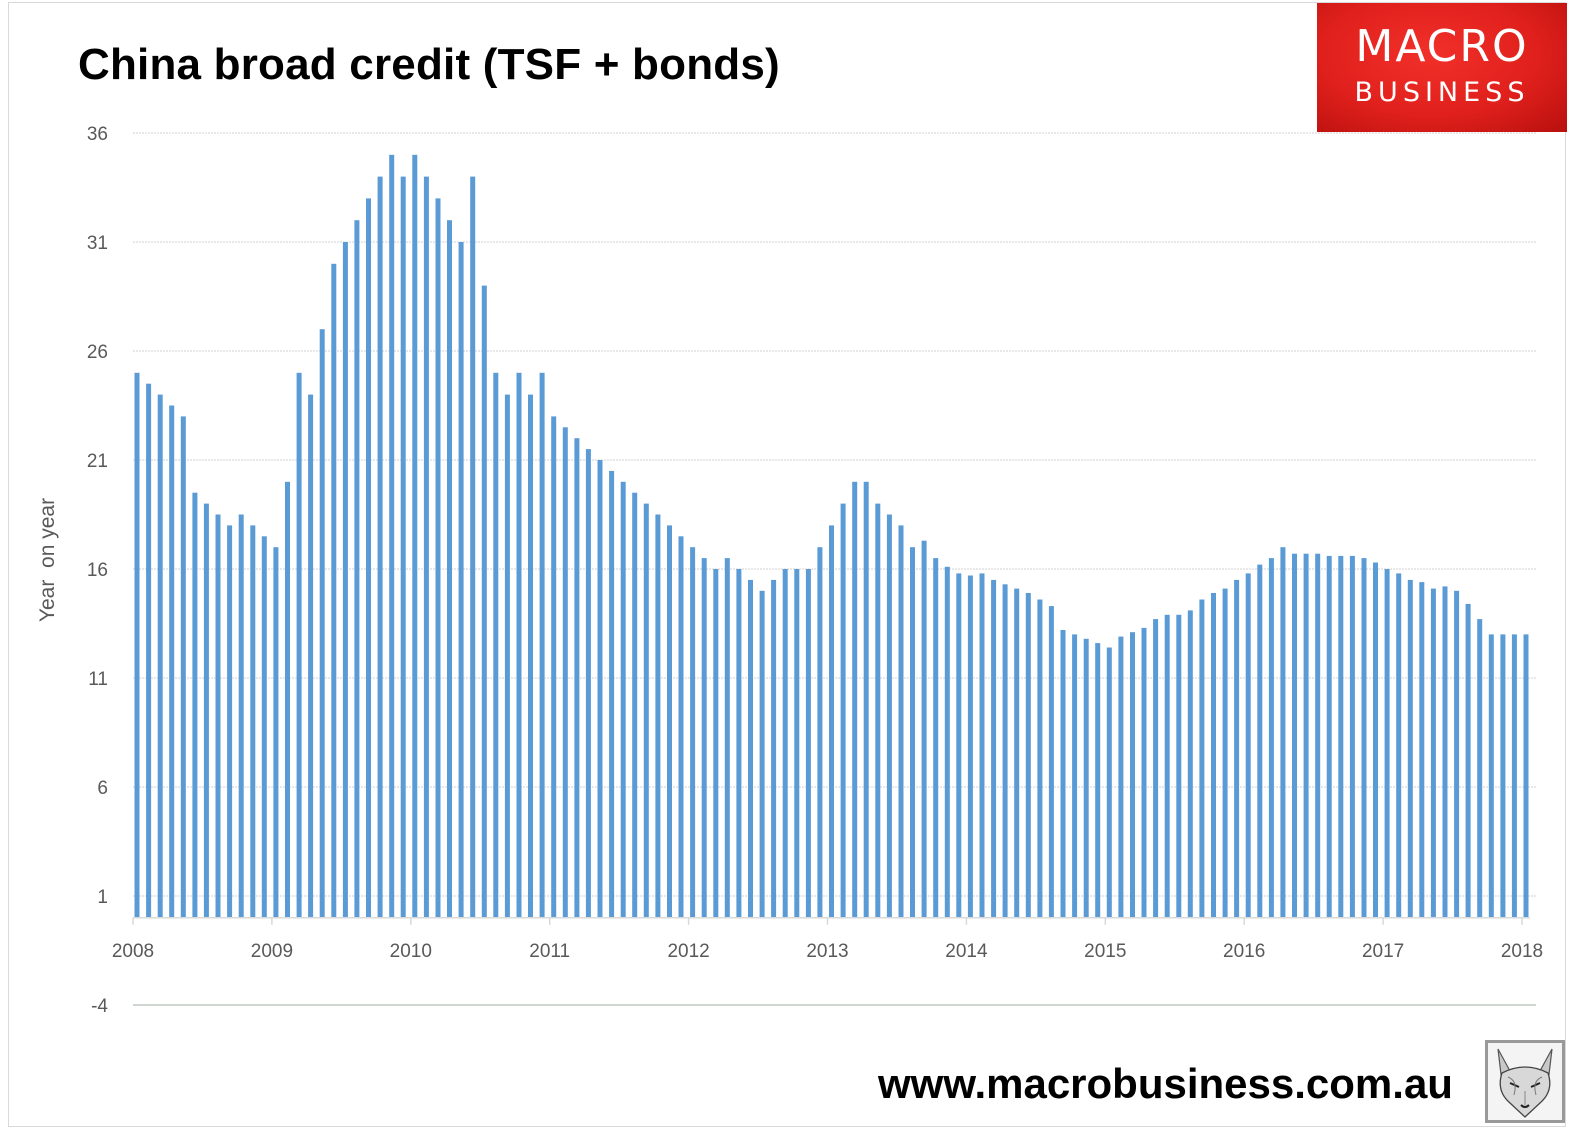 This screenshot has width=1576, height=1133. I want to click on y-tick-label: -4, so click(99, 1006).